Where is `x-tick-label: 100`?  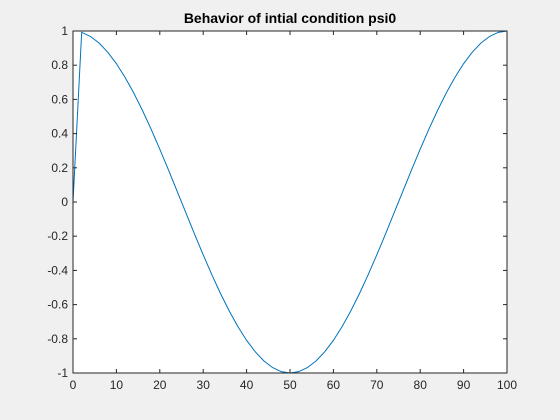
x-tick-label: 100 is located at coordinates (507, 385).